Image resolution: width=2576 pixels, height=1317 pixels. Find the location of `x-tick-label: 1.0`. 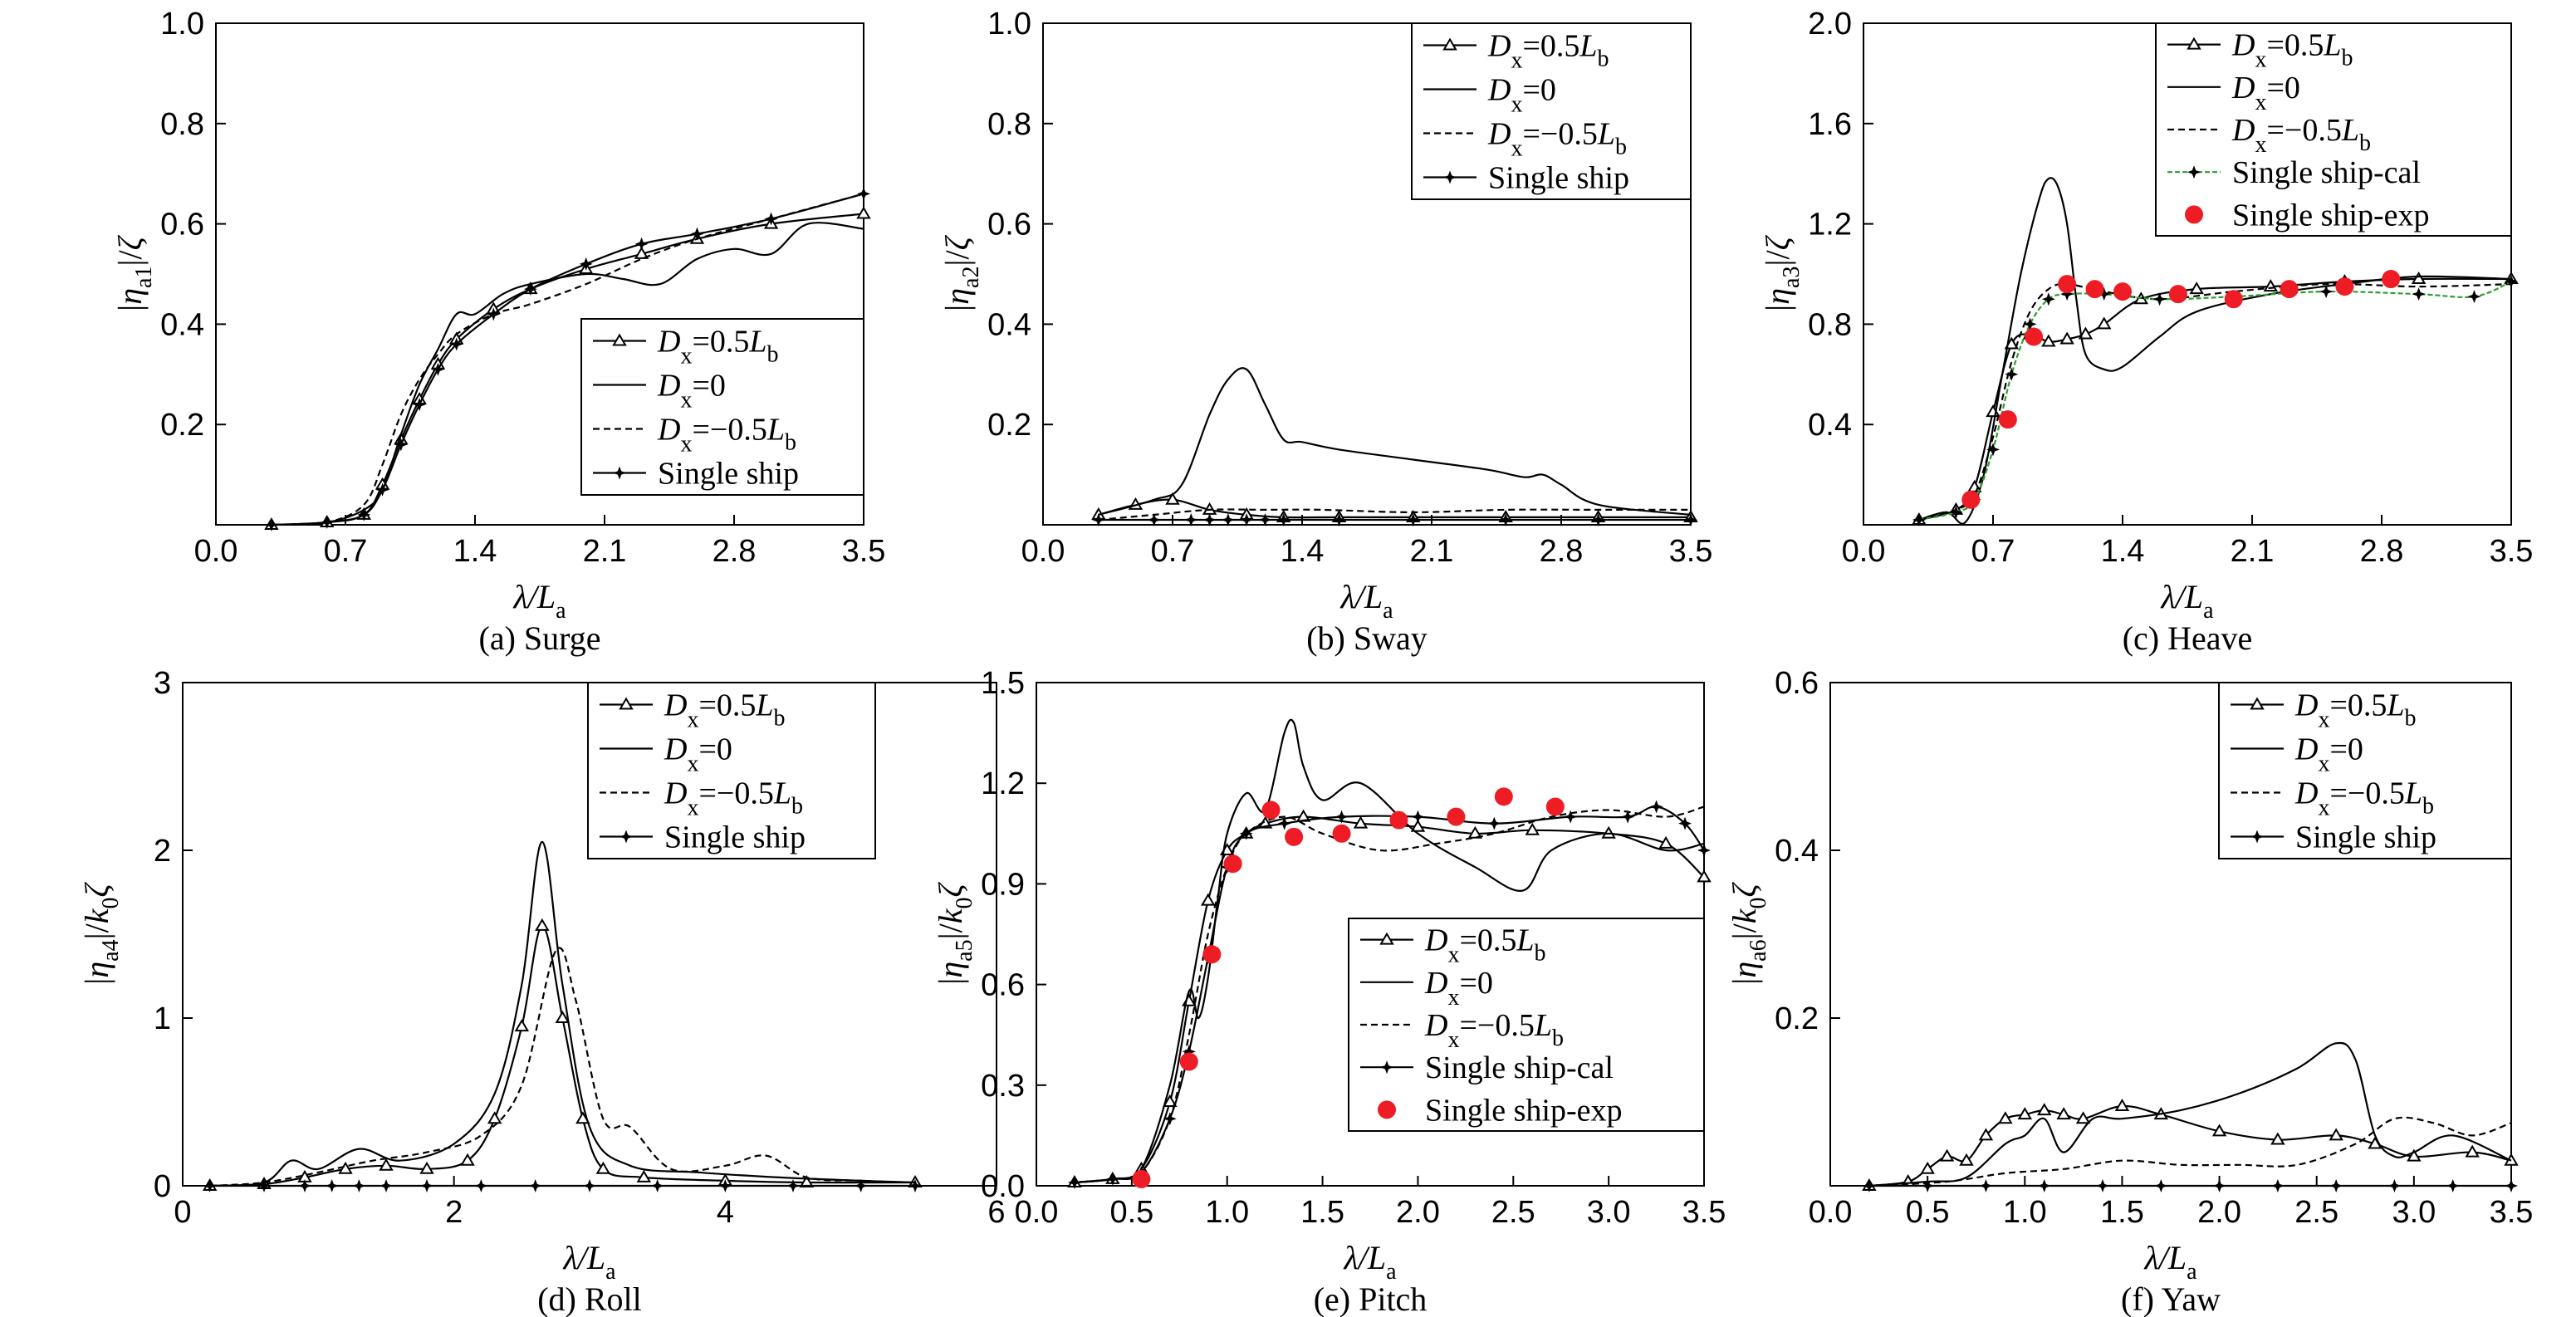

x-tick-label: 1.0 is located at coordinates (2025, 1212).